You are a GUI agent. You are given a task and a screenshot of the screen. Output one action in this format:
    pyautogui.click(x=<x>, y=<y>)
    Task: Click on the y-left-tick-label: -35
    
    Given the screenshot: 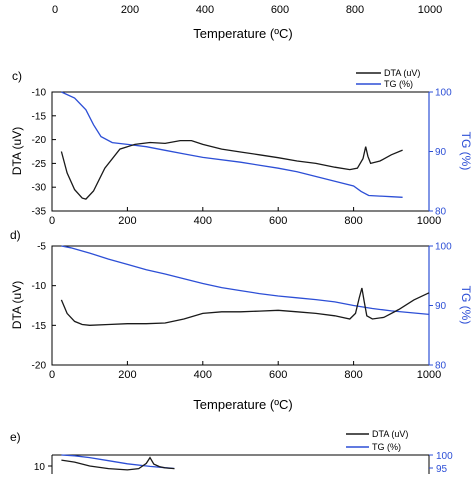 What is the action you would take?
    pyautogui.click(x=39, y=212)
    